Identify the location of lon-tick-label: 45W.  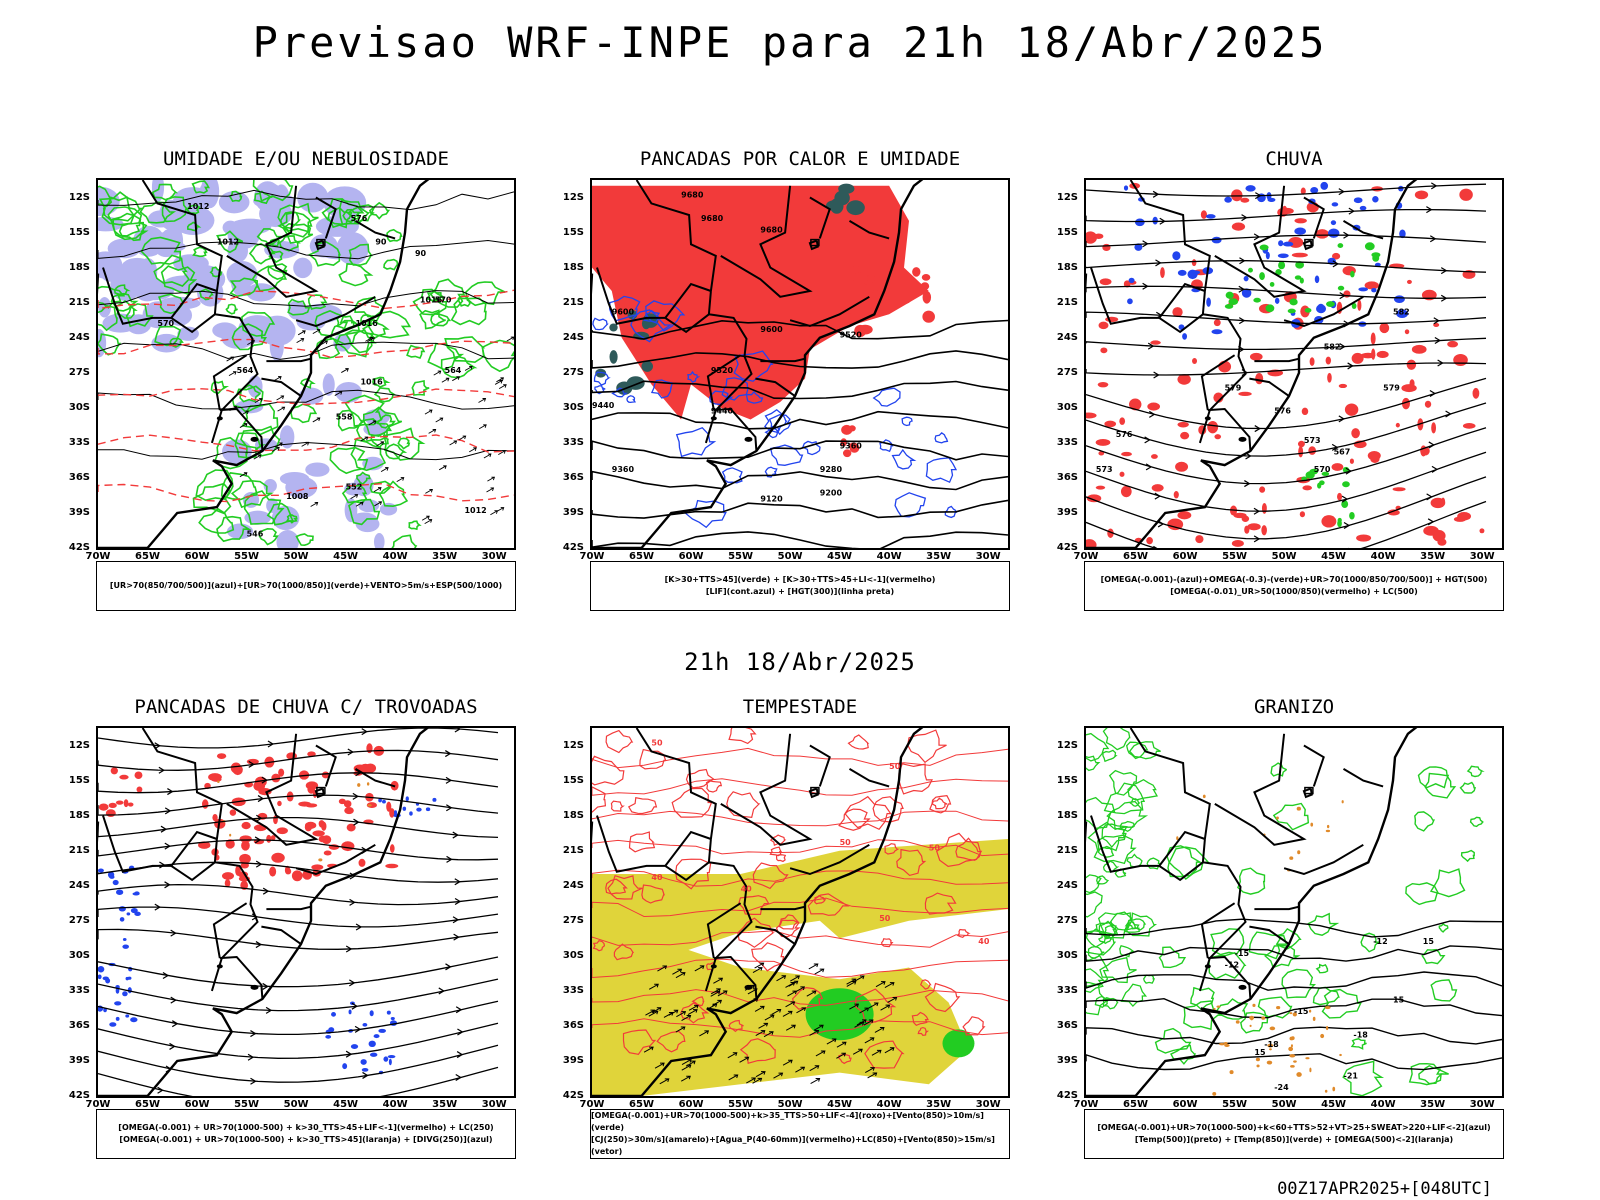
(1334, 1104).